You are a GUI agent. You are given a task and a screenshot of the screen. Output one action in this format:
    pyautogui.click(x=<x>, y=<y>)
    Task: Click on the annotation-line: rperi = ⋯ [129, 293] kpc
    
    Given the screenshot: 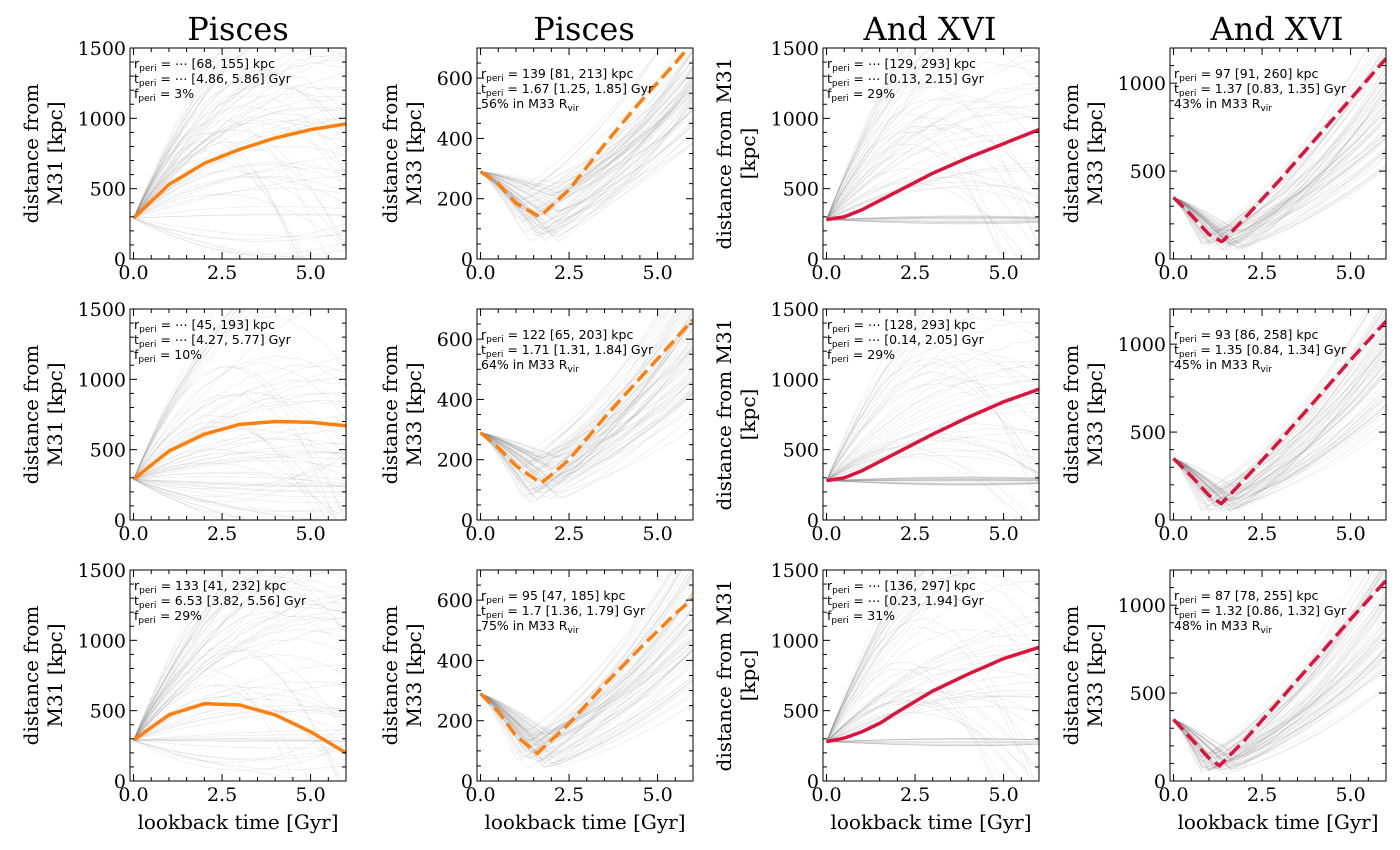 What is the action you would take?
    pyautogui.click(x=901, y=65)
    